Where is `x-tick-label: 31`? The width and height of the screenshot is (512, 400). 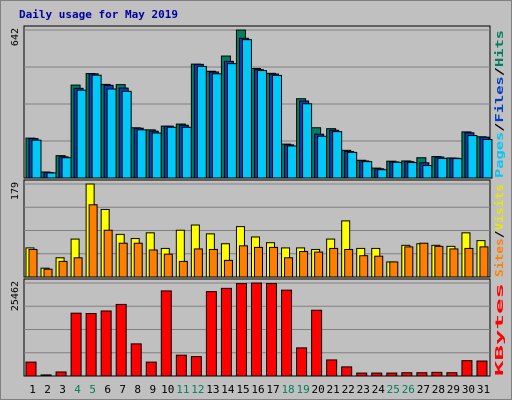
x-tick-label: 31 is located at coordinates (483, 389).